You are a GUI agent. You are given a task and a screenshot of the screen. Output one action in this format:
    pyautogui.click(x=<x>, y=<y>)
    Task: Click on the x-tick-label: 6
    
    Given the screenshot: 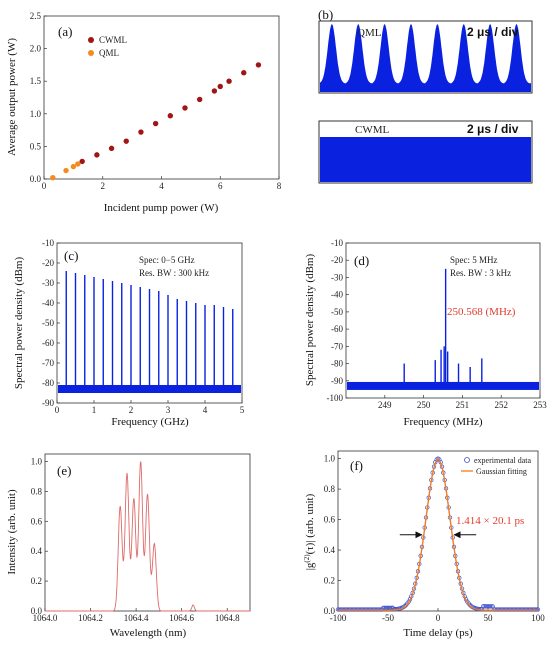 What is the action you would take?
    pyautogui.click(x=220, y=186)
    